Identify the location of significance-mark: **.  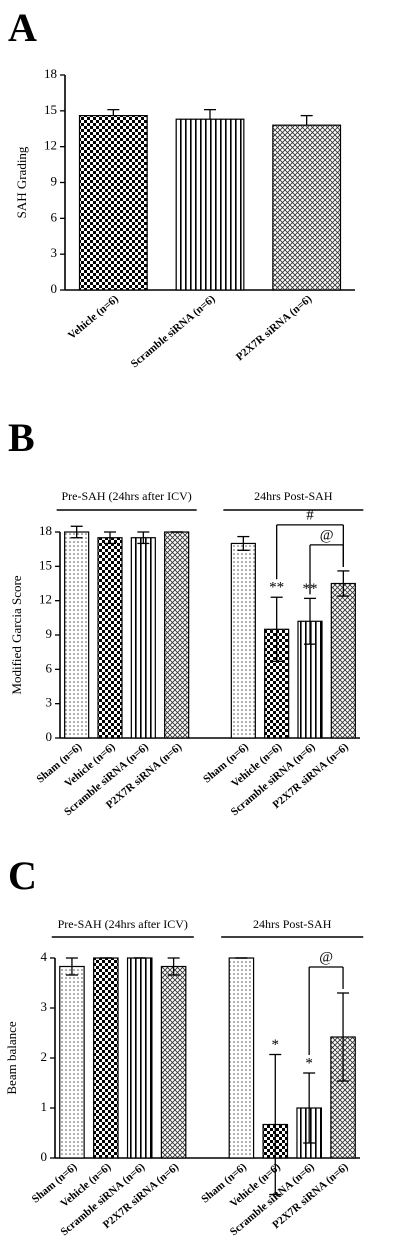
(276, 588).